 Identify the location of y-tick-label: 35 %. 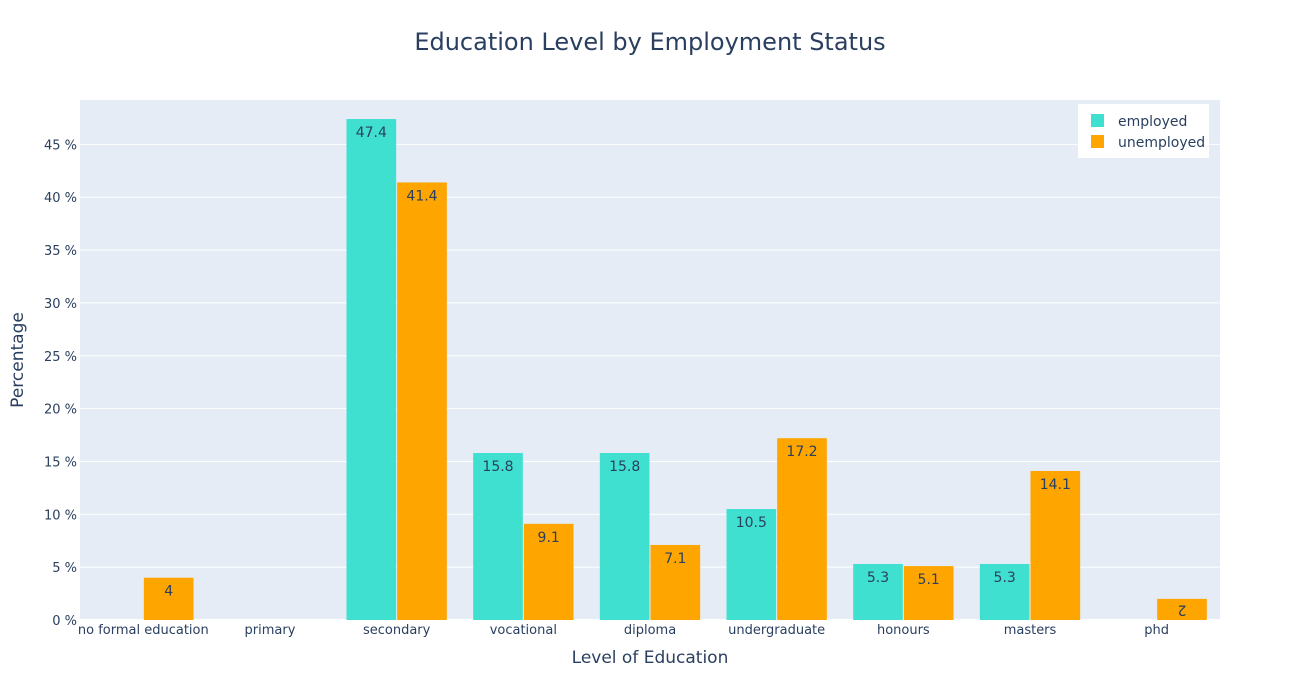
(60, 251).